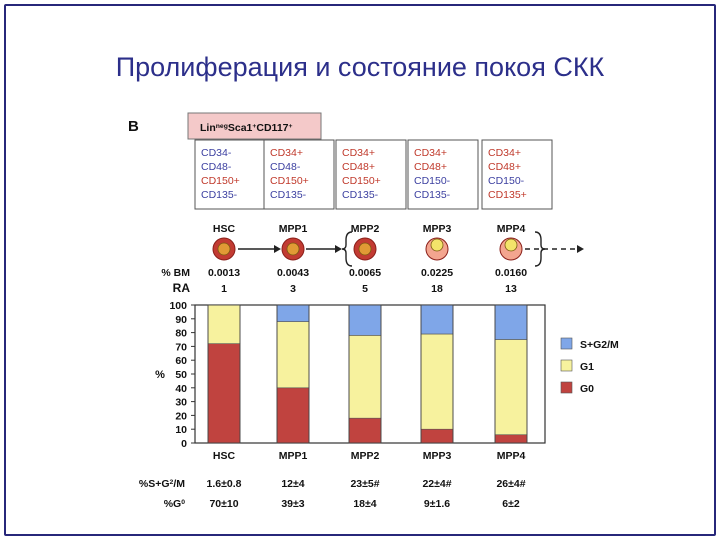 The image size is (720, 540). Describe the element at coordinates (437, 381) in the screenshot. I see `bar-mpp3-g1` at that location.